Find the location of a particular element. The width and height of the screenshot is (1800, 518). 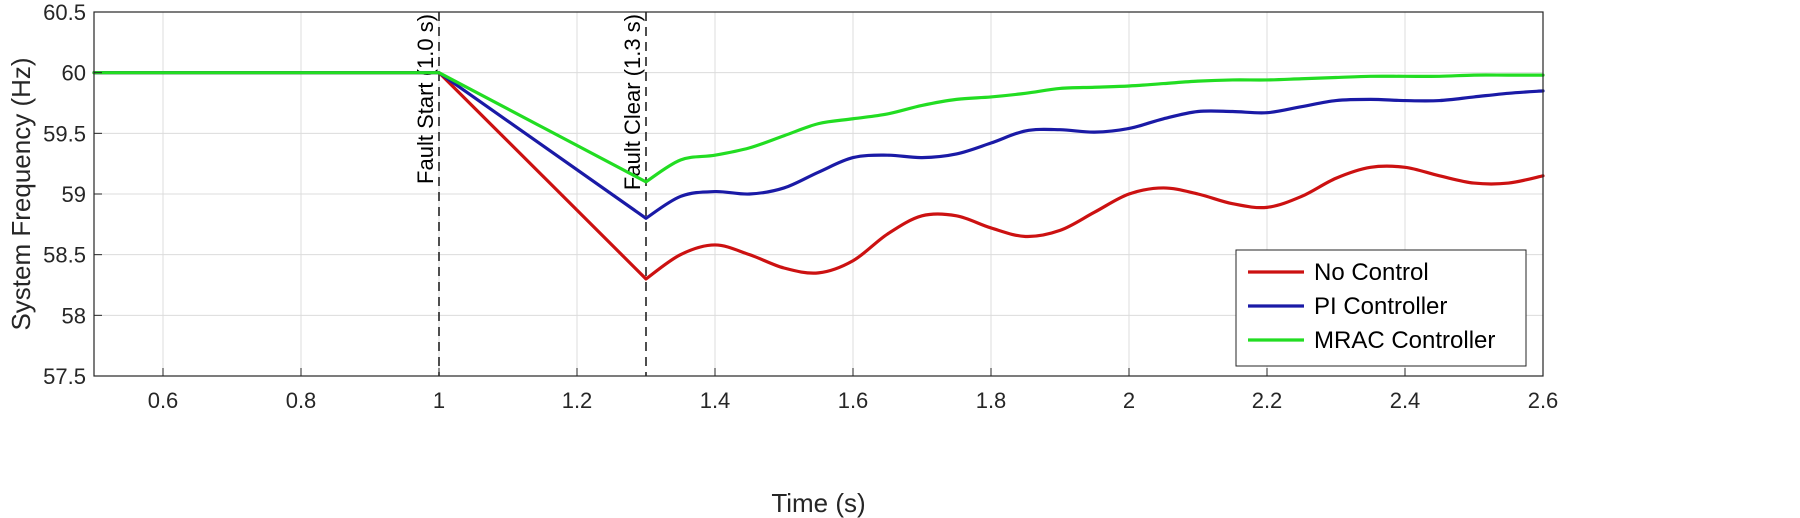

legend-label-pi-controller: PI Controller is located at coordinates (1380, 306).